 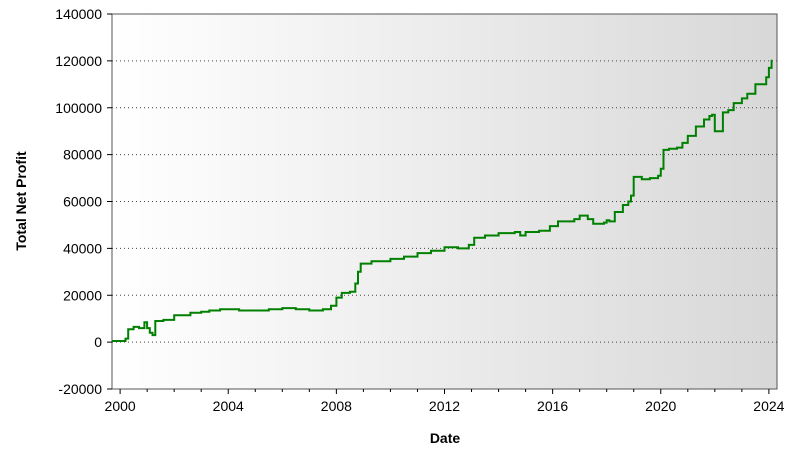 What do you see at coordinates (80, 389) in the screenshot?
I see `y-tick-label: -20000` at bounding box center [80, 389].